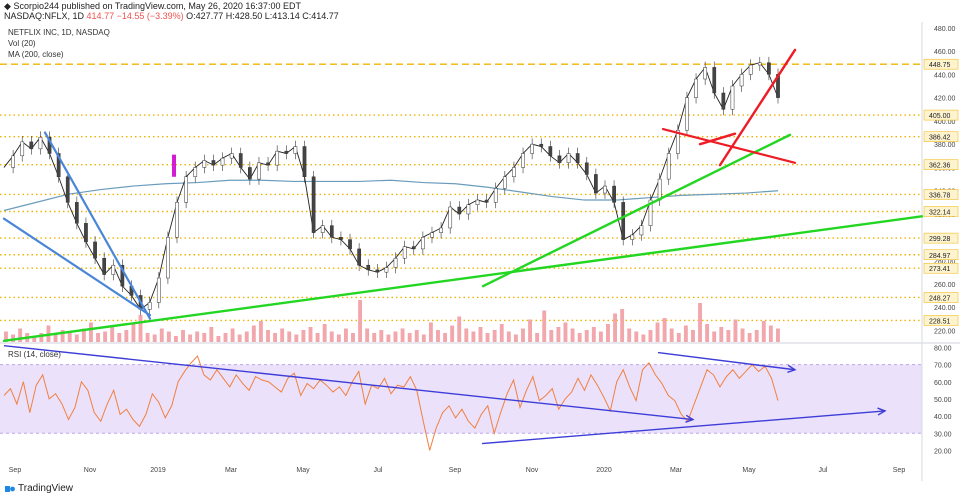  I want to click on price-tick-label: 440.00, so click(945, 75).